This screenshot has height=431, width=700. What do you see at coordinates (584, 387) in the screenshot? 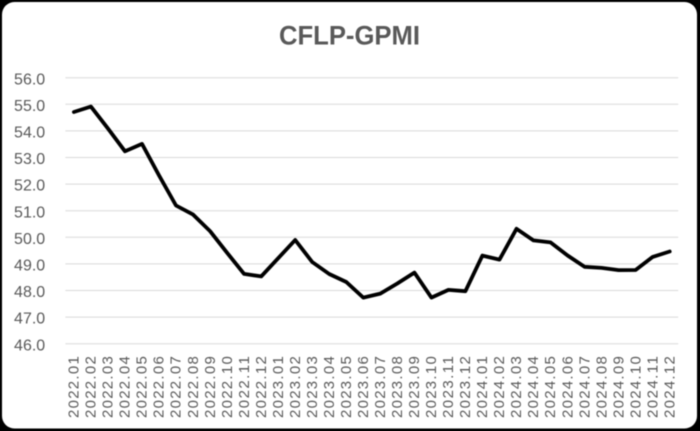
I see `svg-text: 2024.07` at bounding box center [584, 387].